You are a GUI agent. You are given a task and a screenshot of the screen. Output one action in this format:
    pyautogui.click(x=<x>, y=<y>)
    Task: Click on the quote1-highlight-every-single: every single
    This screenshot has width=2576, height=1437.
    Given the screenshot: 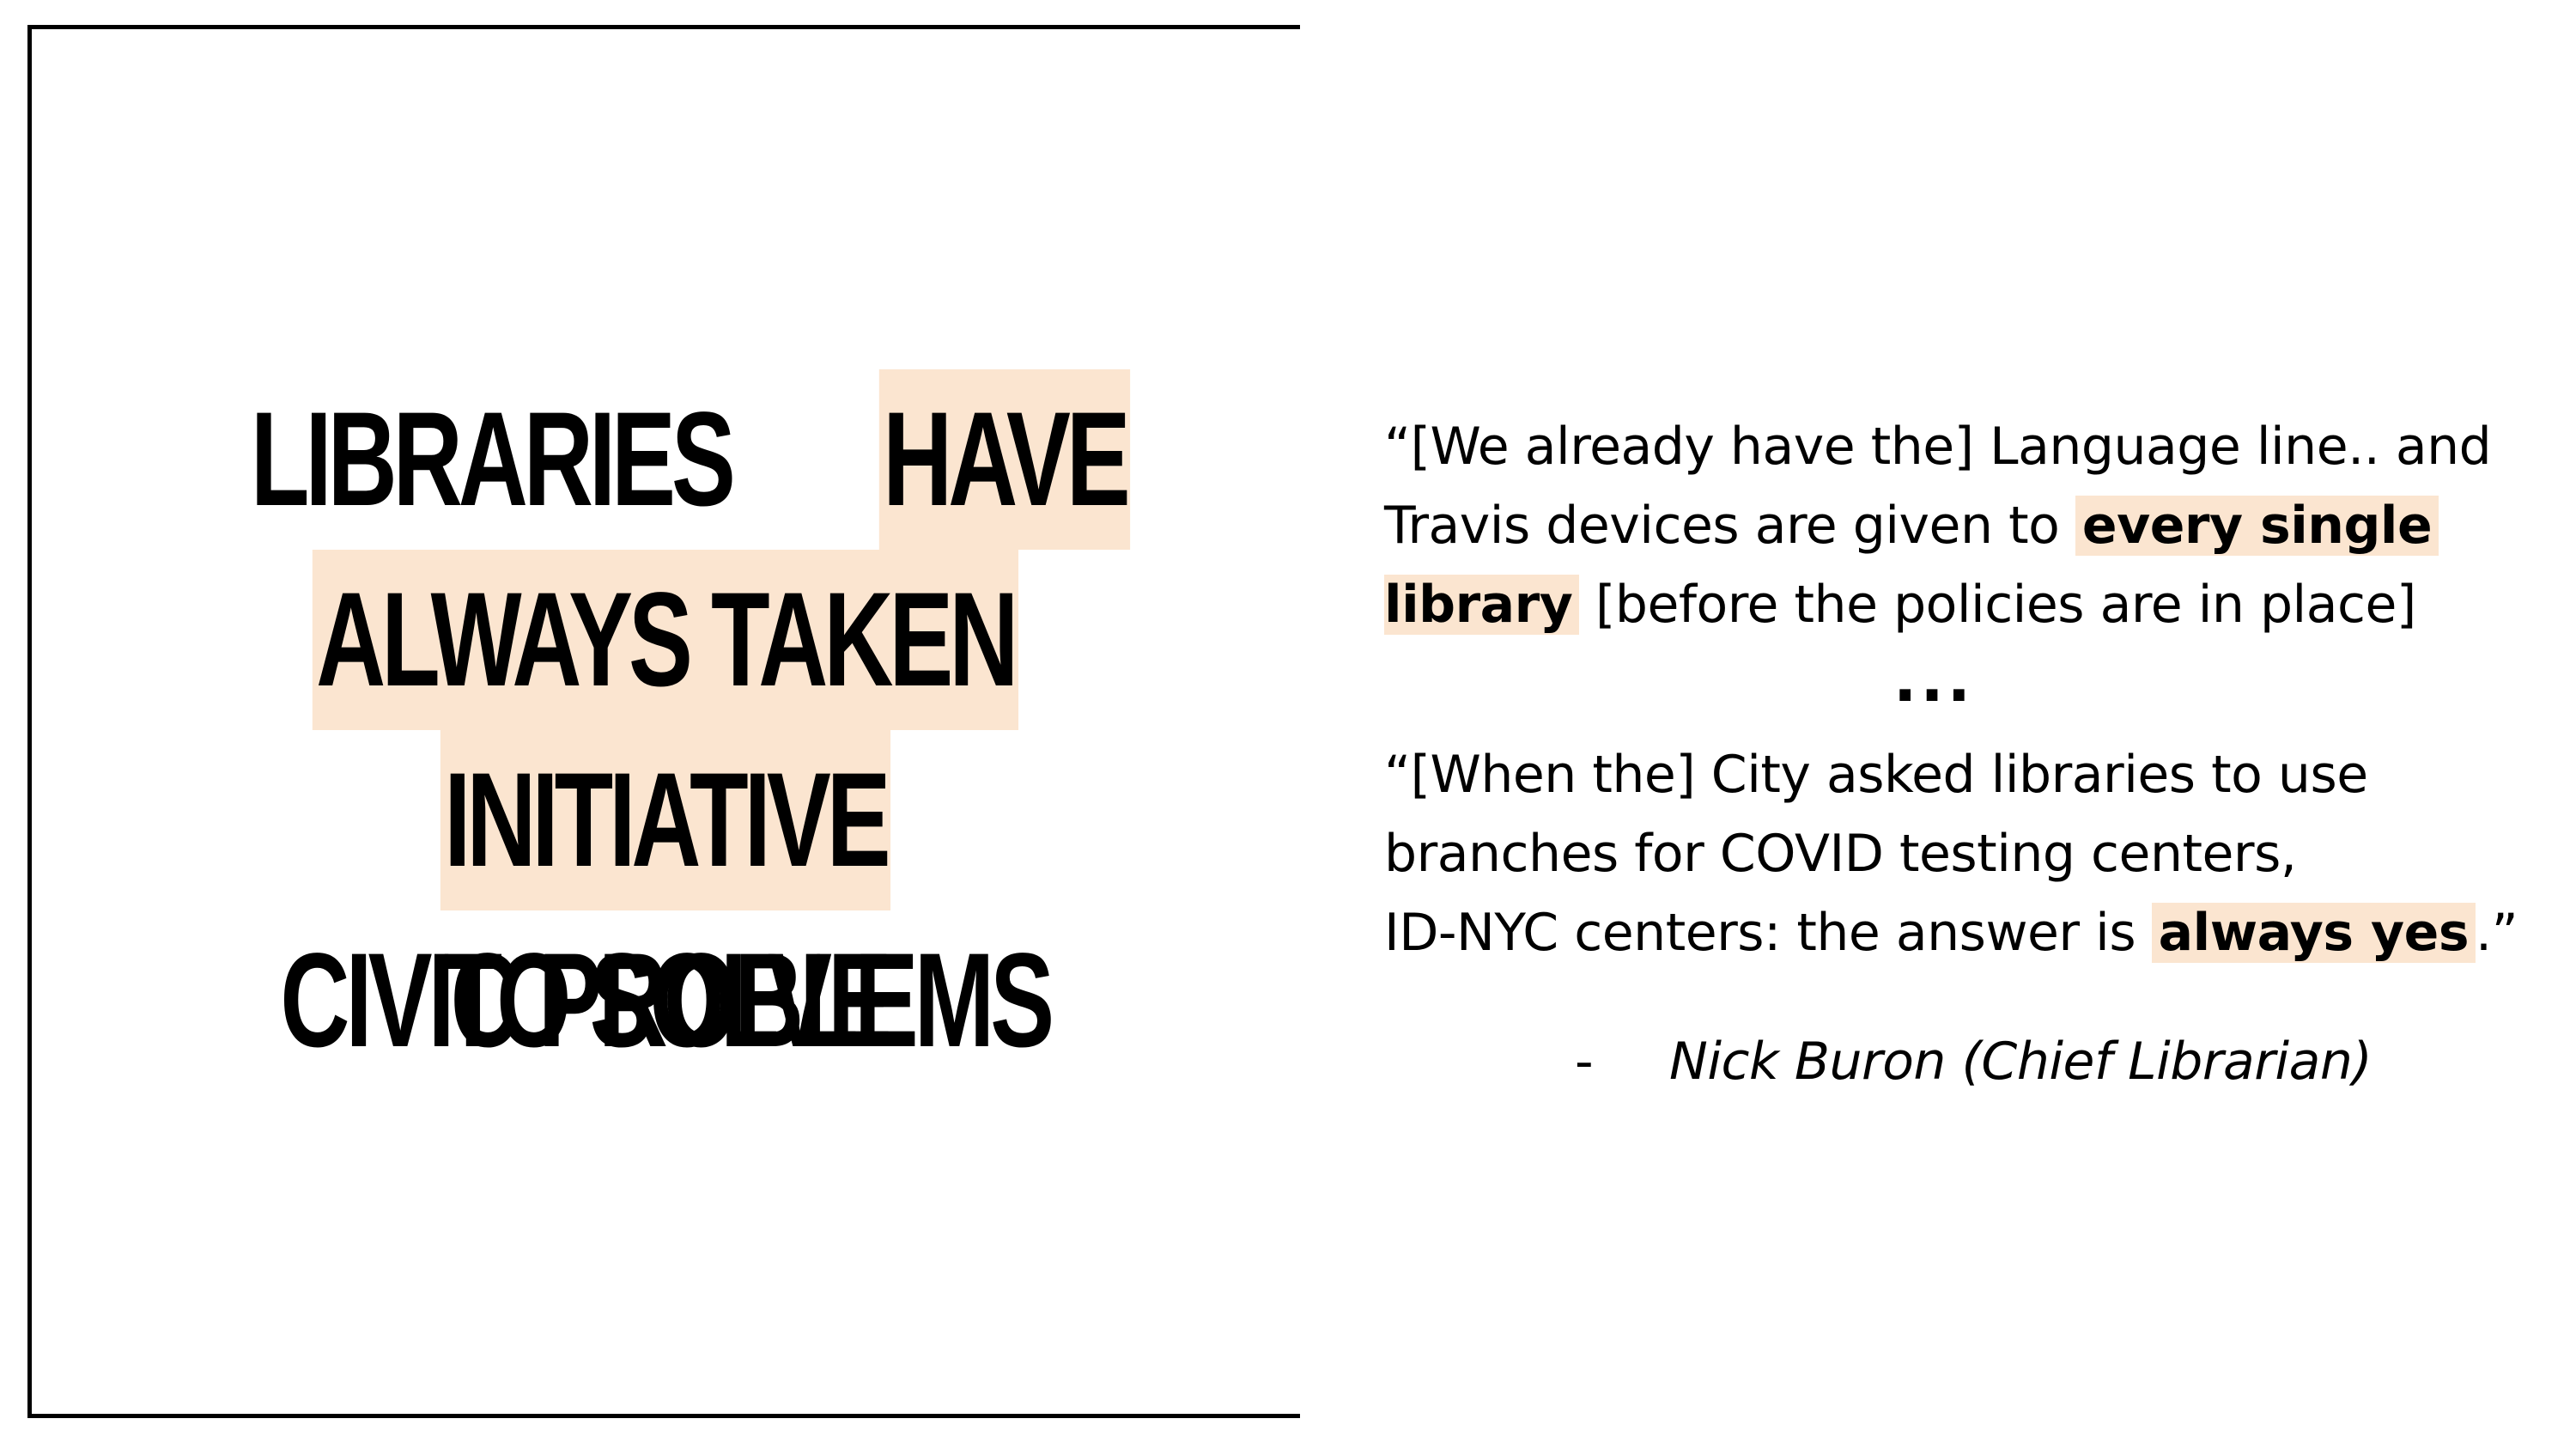 What is the action you would take?
    pyautogui.click(x=2257, y=526)
    